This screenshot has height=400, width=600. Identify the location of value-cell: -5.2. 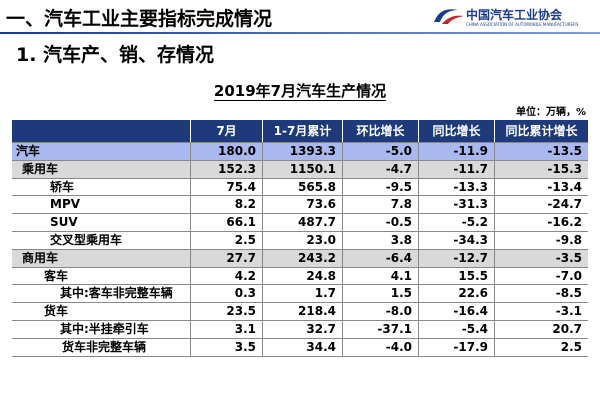
(456, 222).